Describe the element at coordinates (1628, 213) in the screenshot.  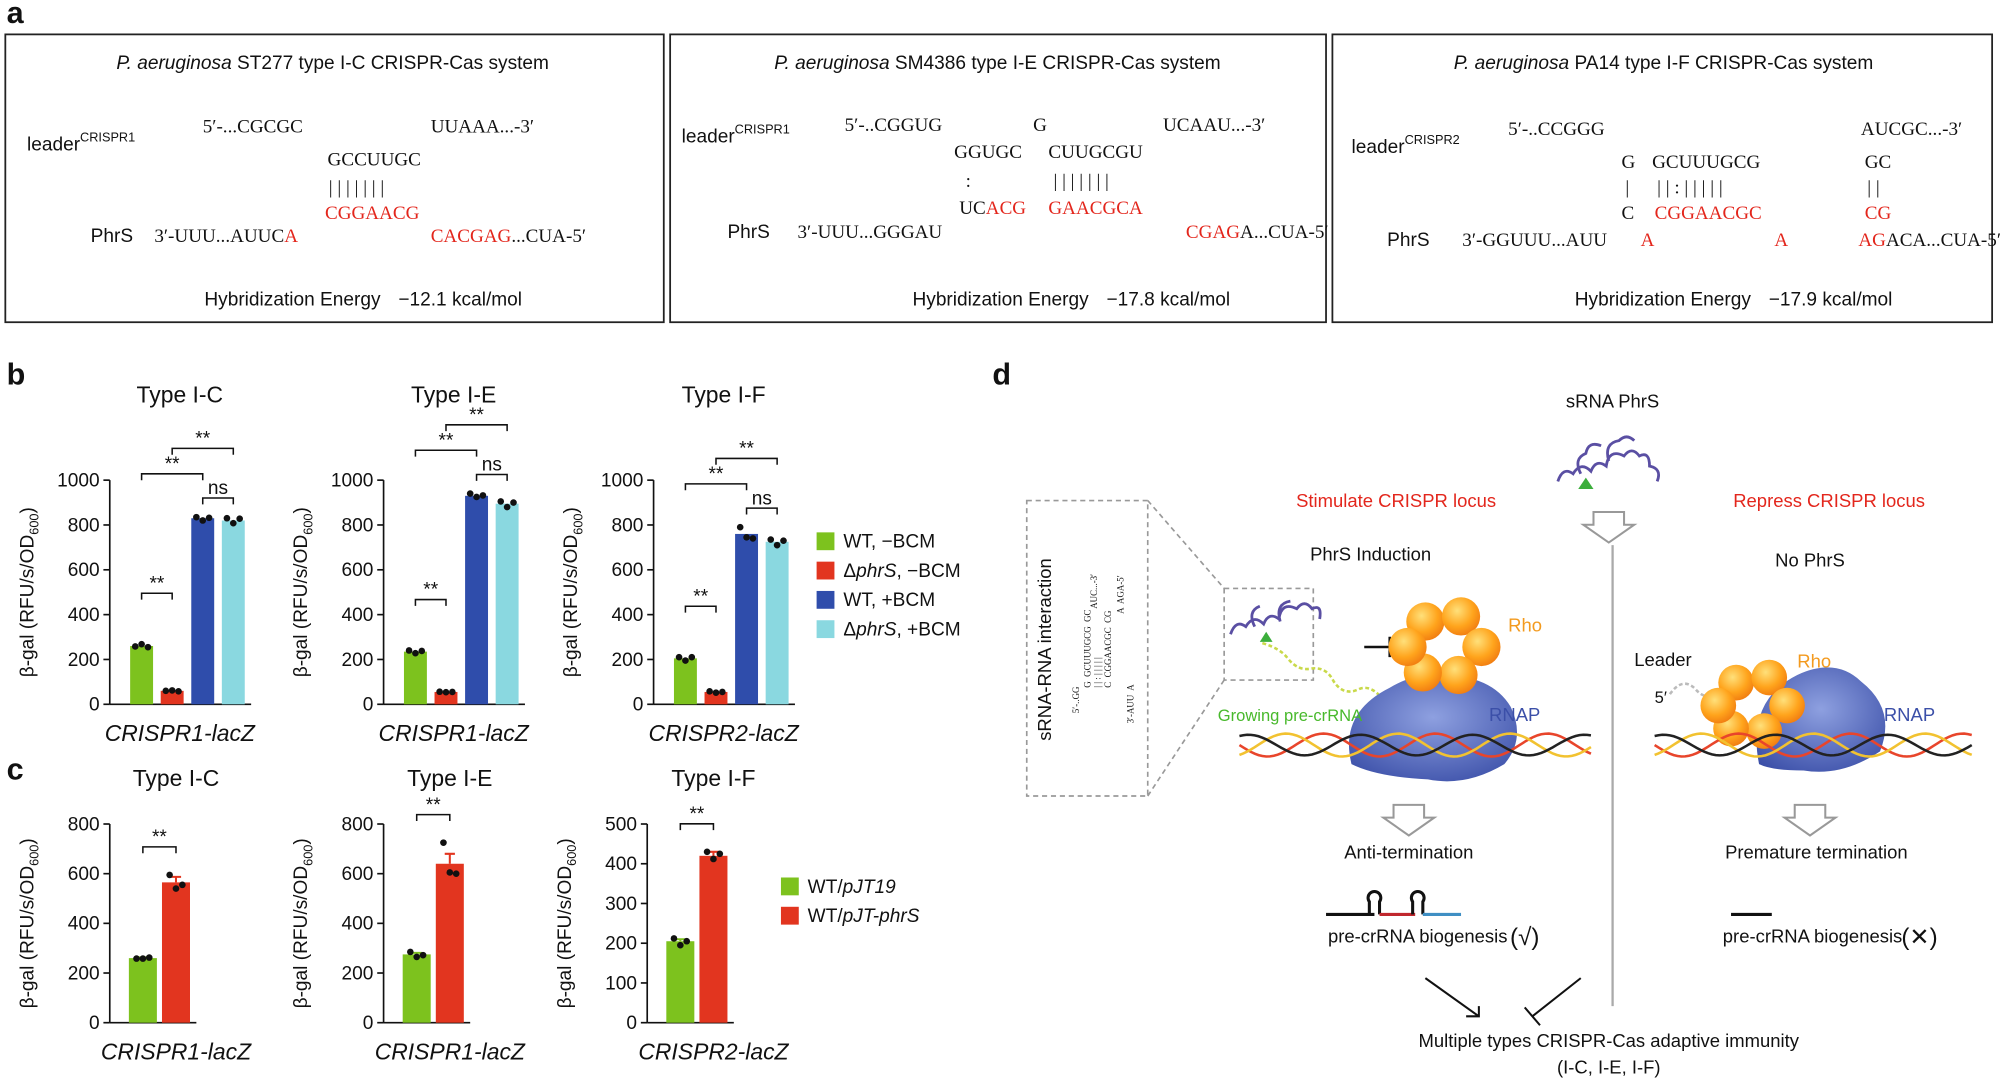
I see `sequence-part: C` at that location.